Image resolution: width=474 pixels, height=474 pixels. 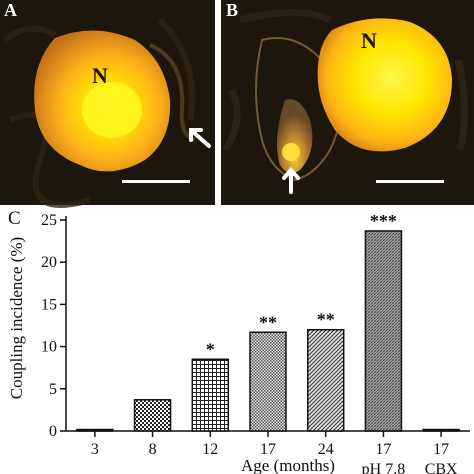 What do you see at coordinates (369, 40) in the screenshot?
I see `panel-b-nucleus-label: N` at bounding box center [369, 40].